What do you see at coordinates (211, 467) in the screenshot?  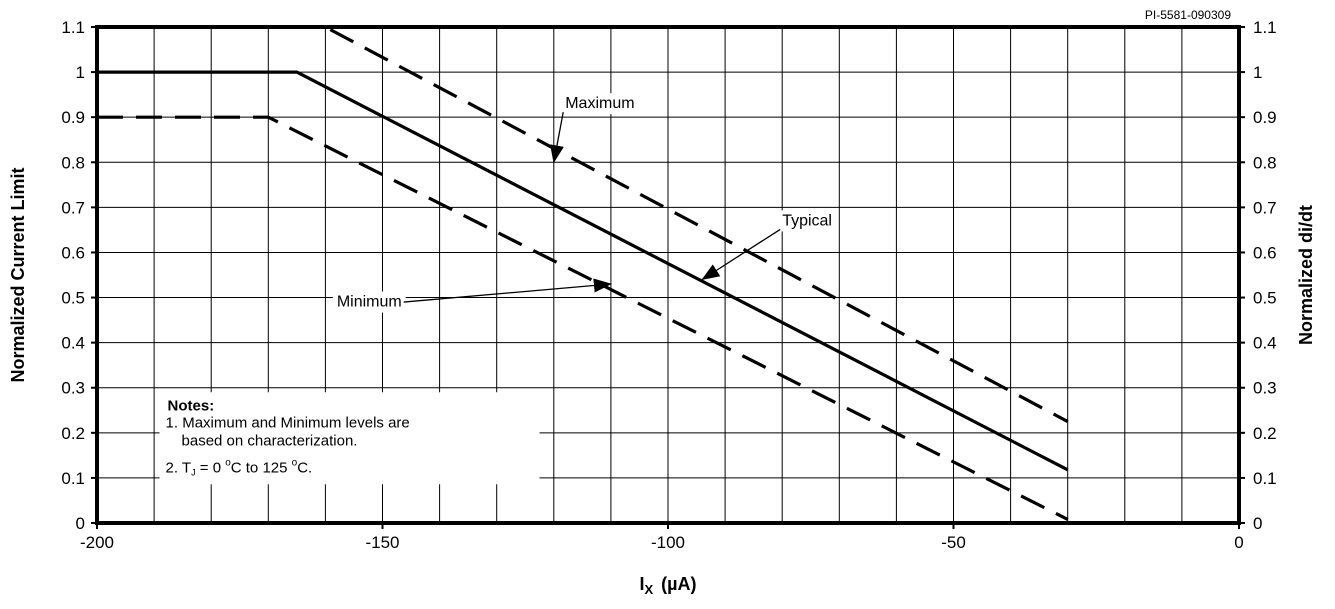 I see `notes-line-3-mid: = 0` at bounding box center [211, 467].